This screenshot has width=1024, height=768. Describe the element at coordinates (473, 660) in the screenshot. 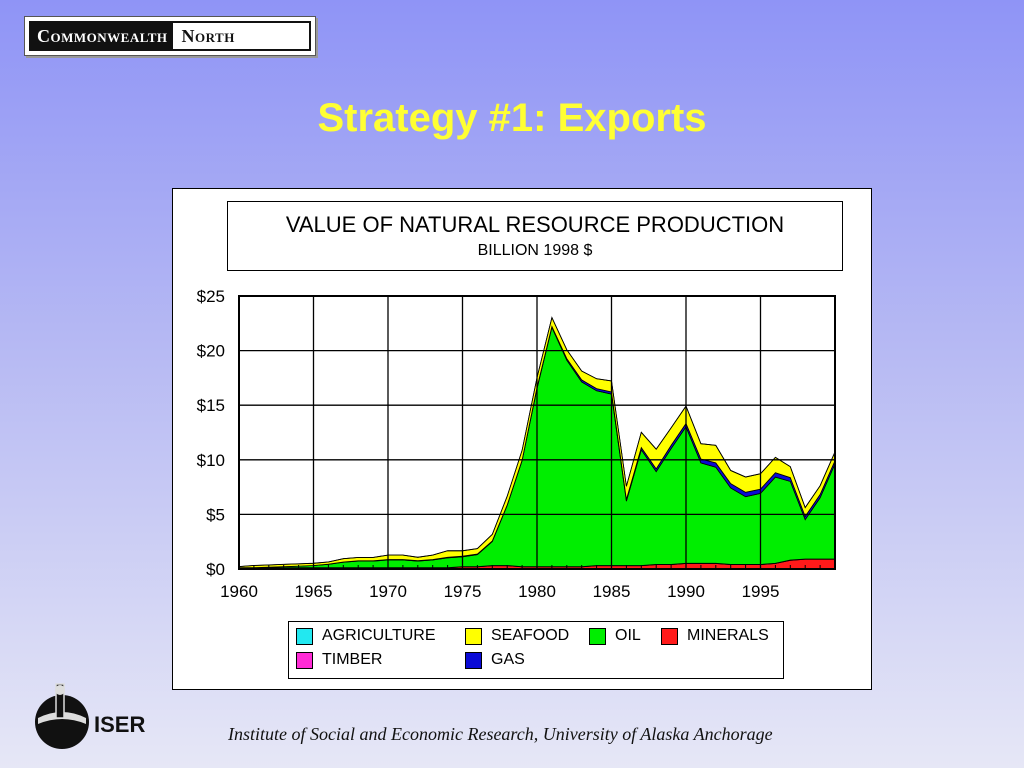

I see `legend-swatch-gas` at that location.